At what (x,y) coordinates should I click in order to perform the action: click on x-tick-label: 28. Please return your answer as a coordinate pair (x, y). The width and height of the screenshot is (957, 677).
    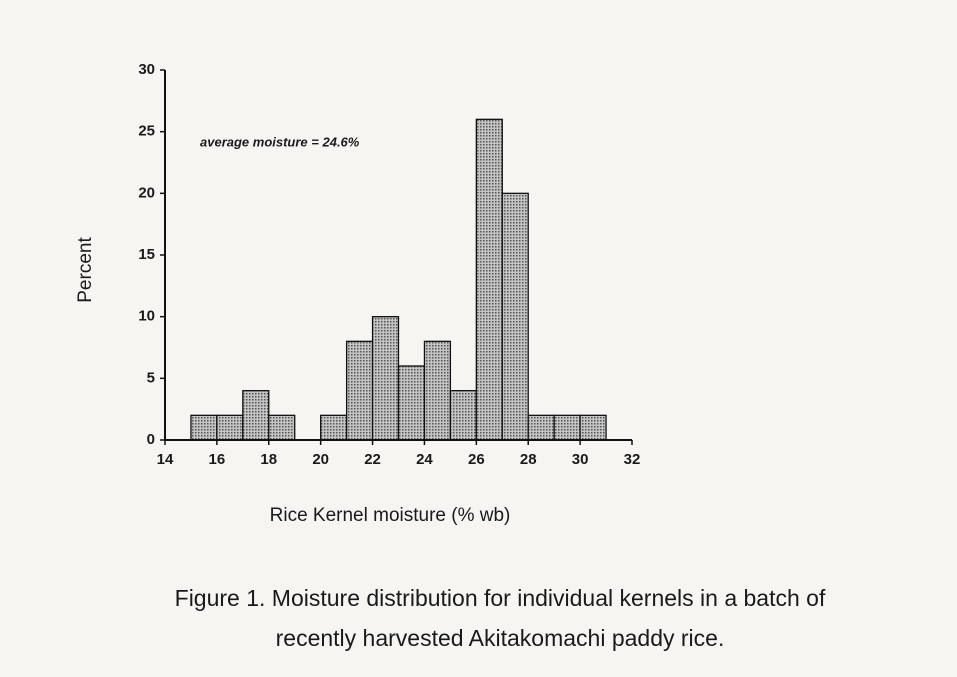
    Looking at the image, I should click on (528, 459).